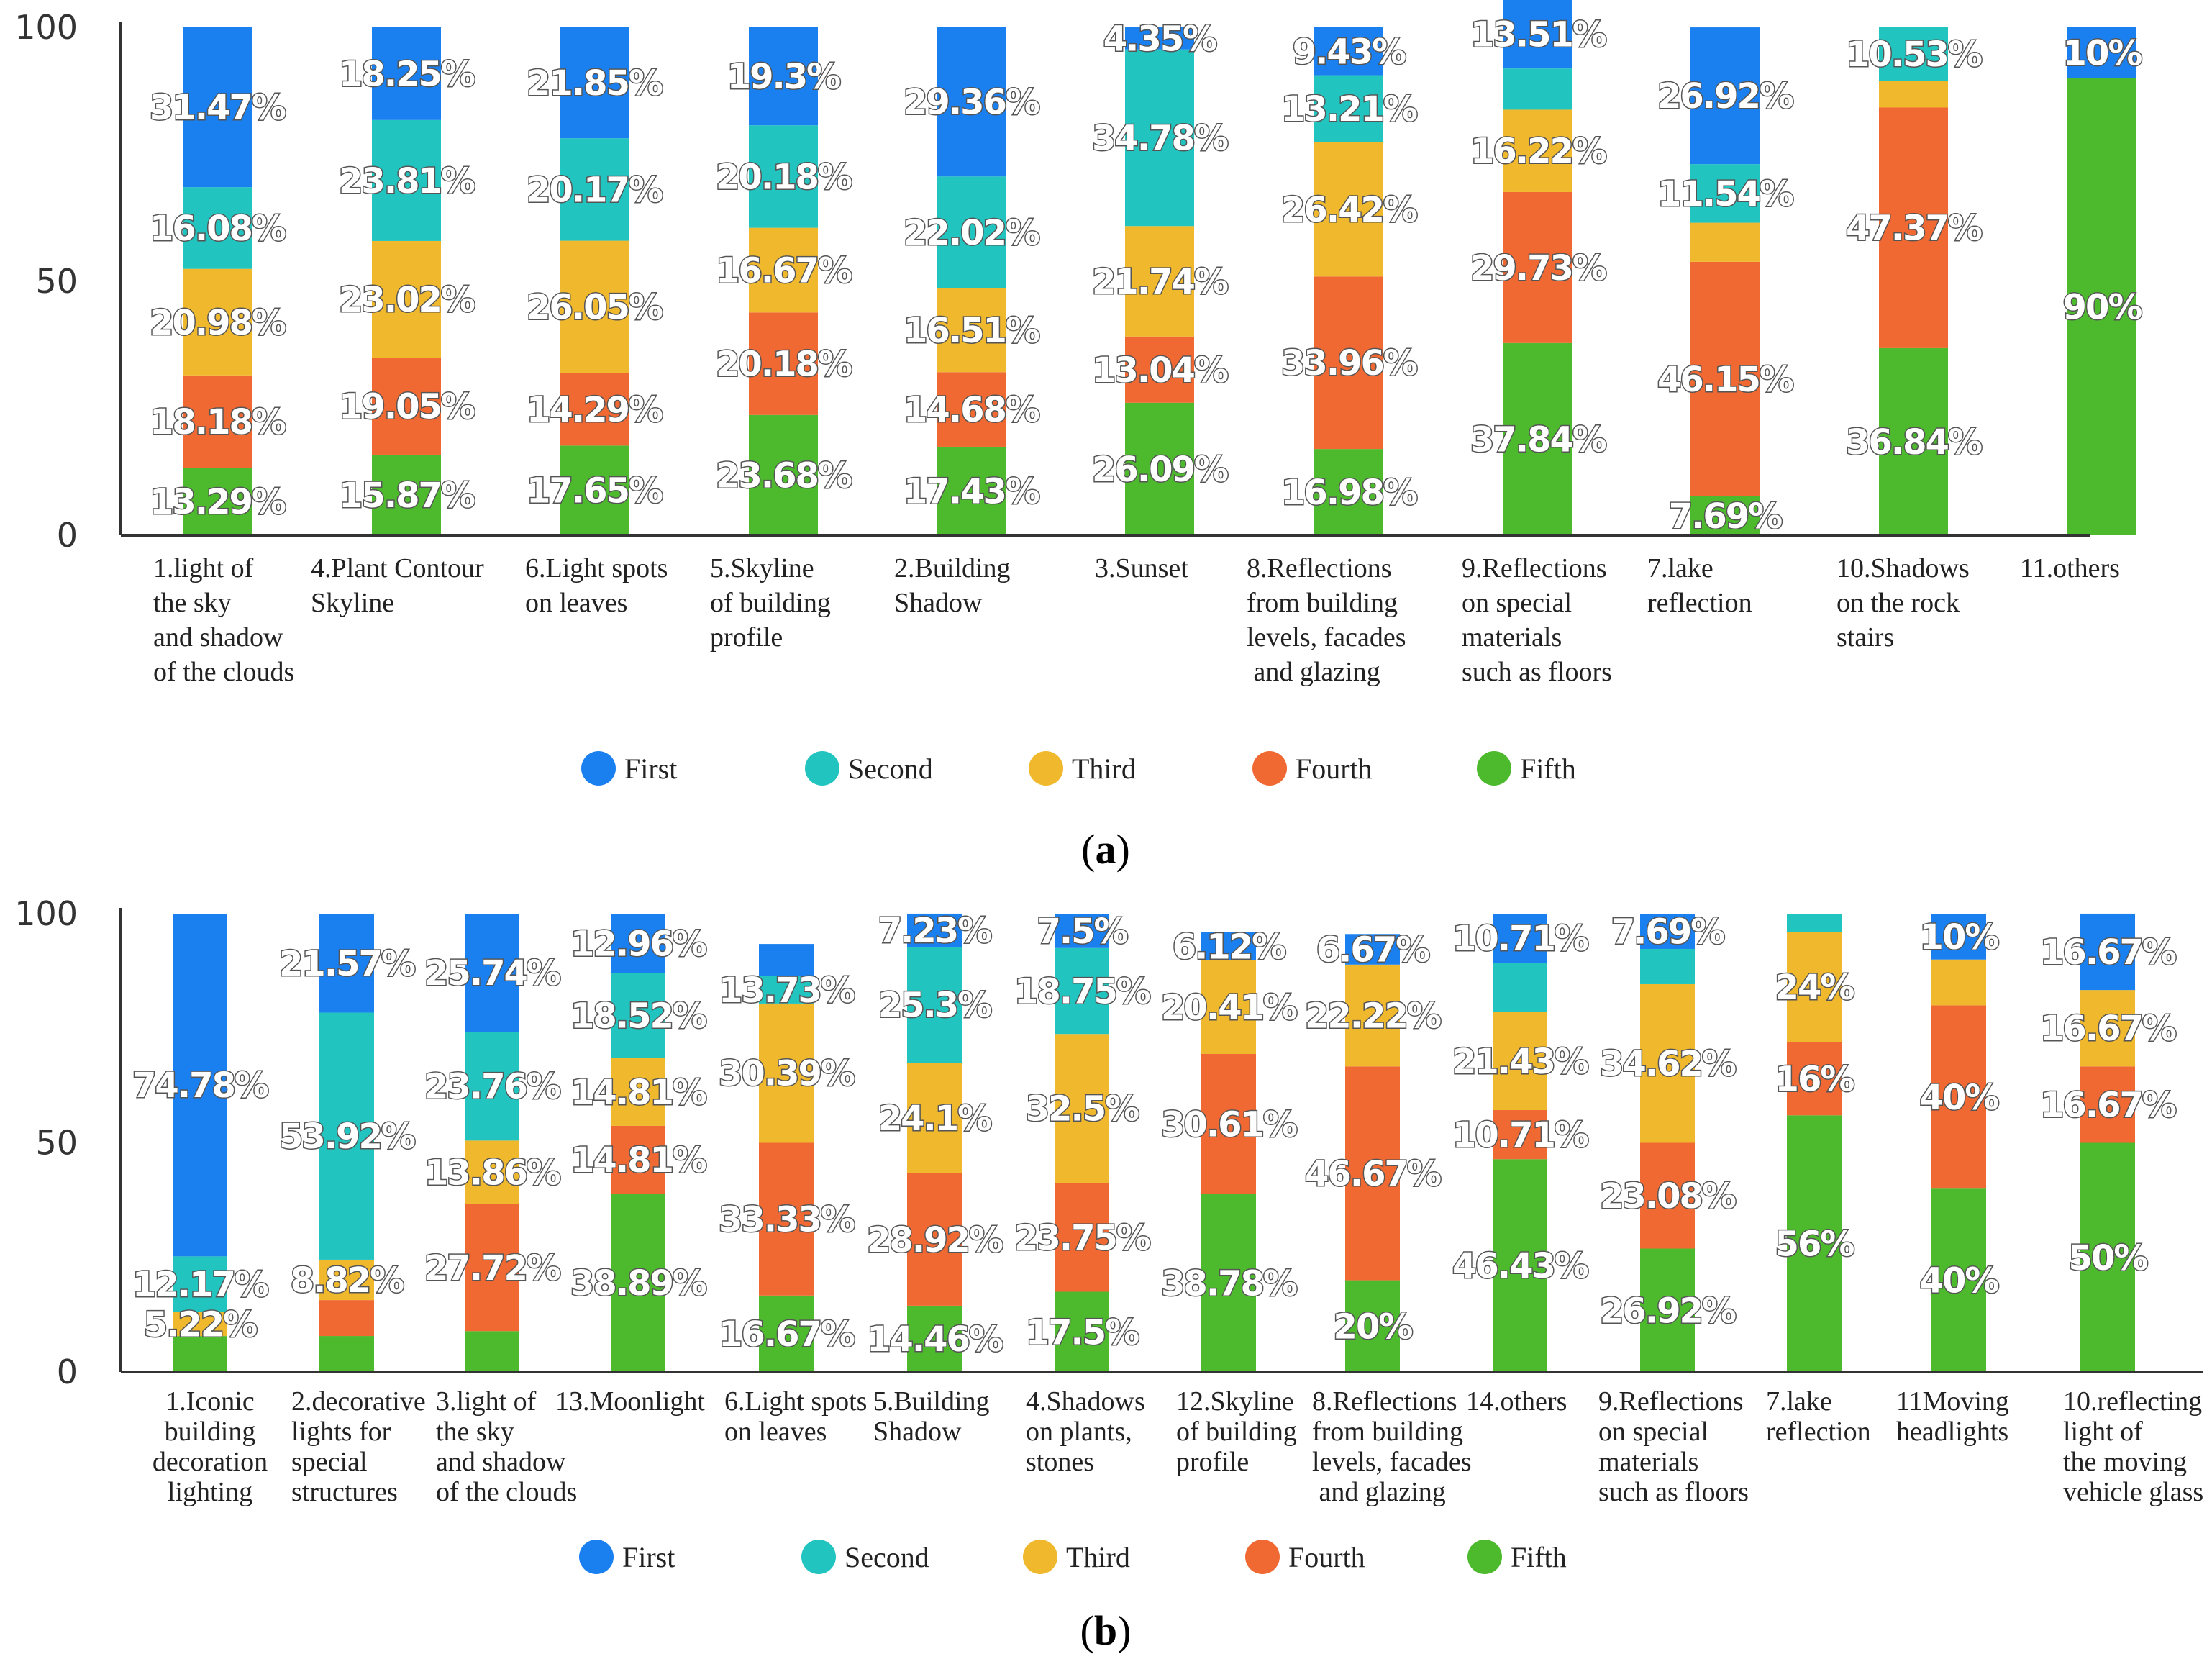  Describe the element at coordinates (638, 1283) in the screenshot. I see `data-label: 38.89%` at that location.